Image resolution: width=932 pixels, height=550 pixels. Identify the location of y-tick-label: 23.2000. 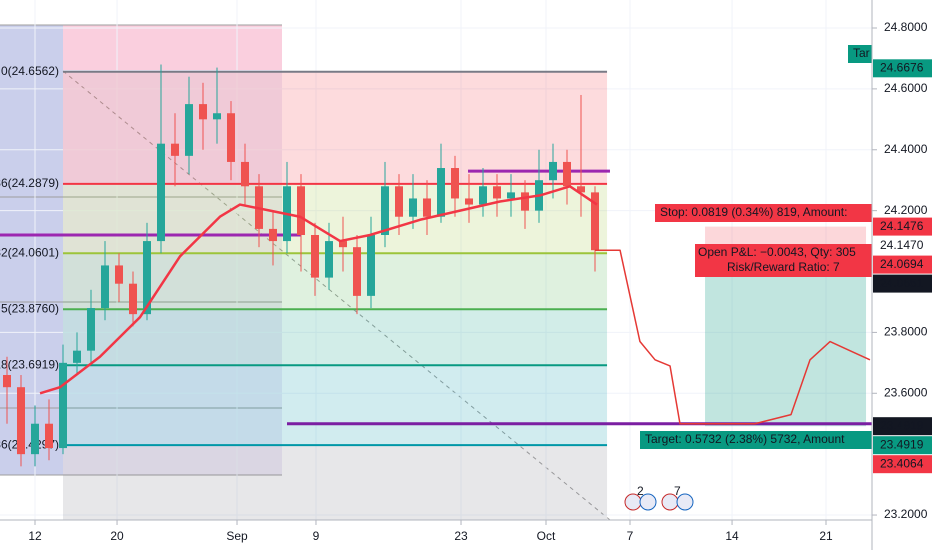
(906, 514).